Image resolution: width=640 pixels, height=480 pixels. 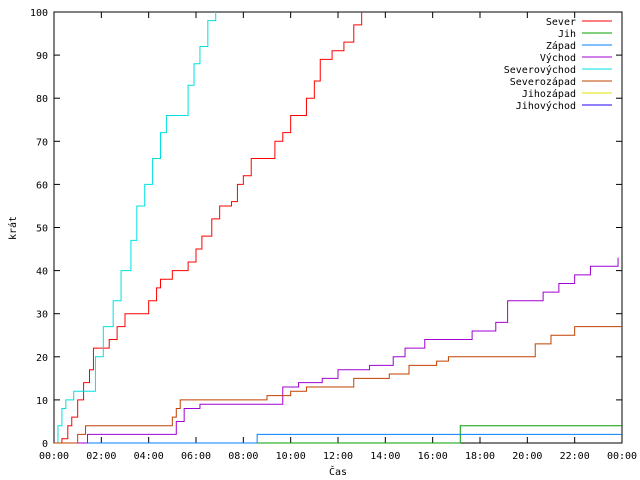 I want to click on x-tick-label: 08:00, so click(x=243, y=456).